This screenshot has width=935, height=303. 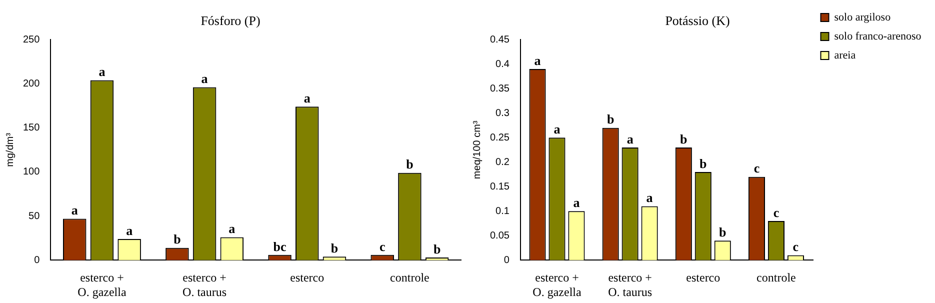 I want to click on chart-title: Potássio (K), so click(x=697, y=20).